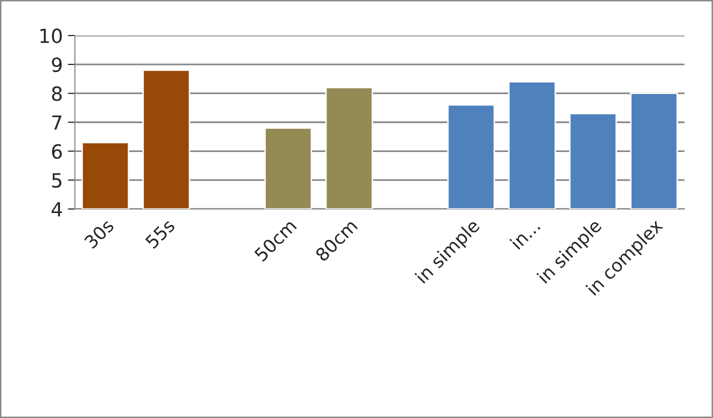 The image size is (713, 418). I want to click on y-tick-label: 7, so click(57, 122).